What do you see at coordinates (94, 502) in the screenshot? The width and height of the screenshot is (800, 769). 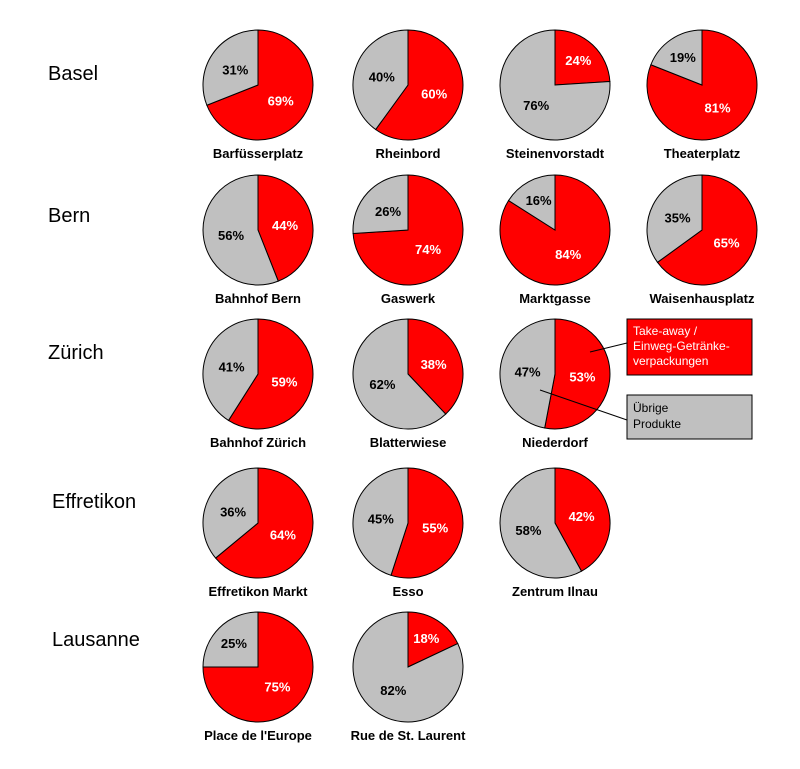 I see `city-label-effretikon: Effretikon` at bounding box center [94, 502].